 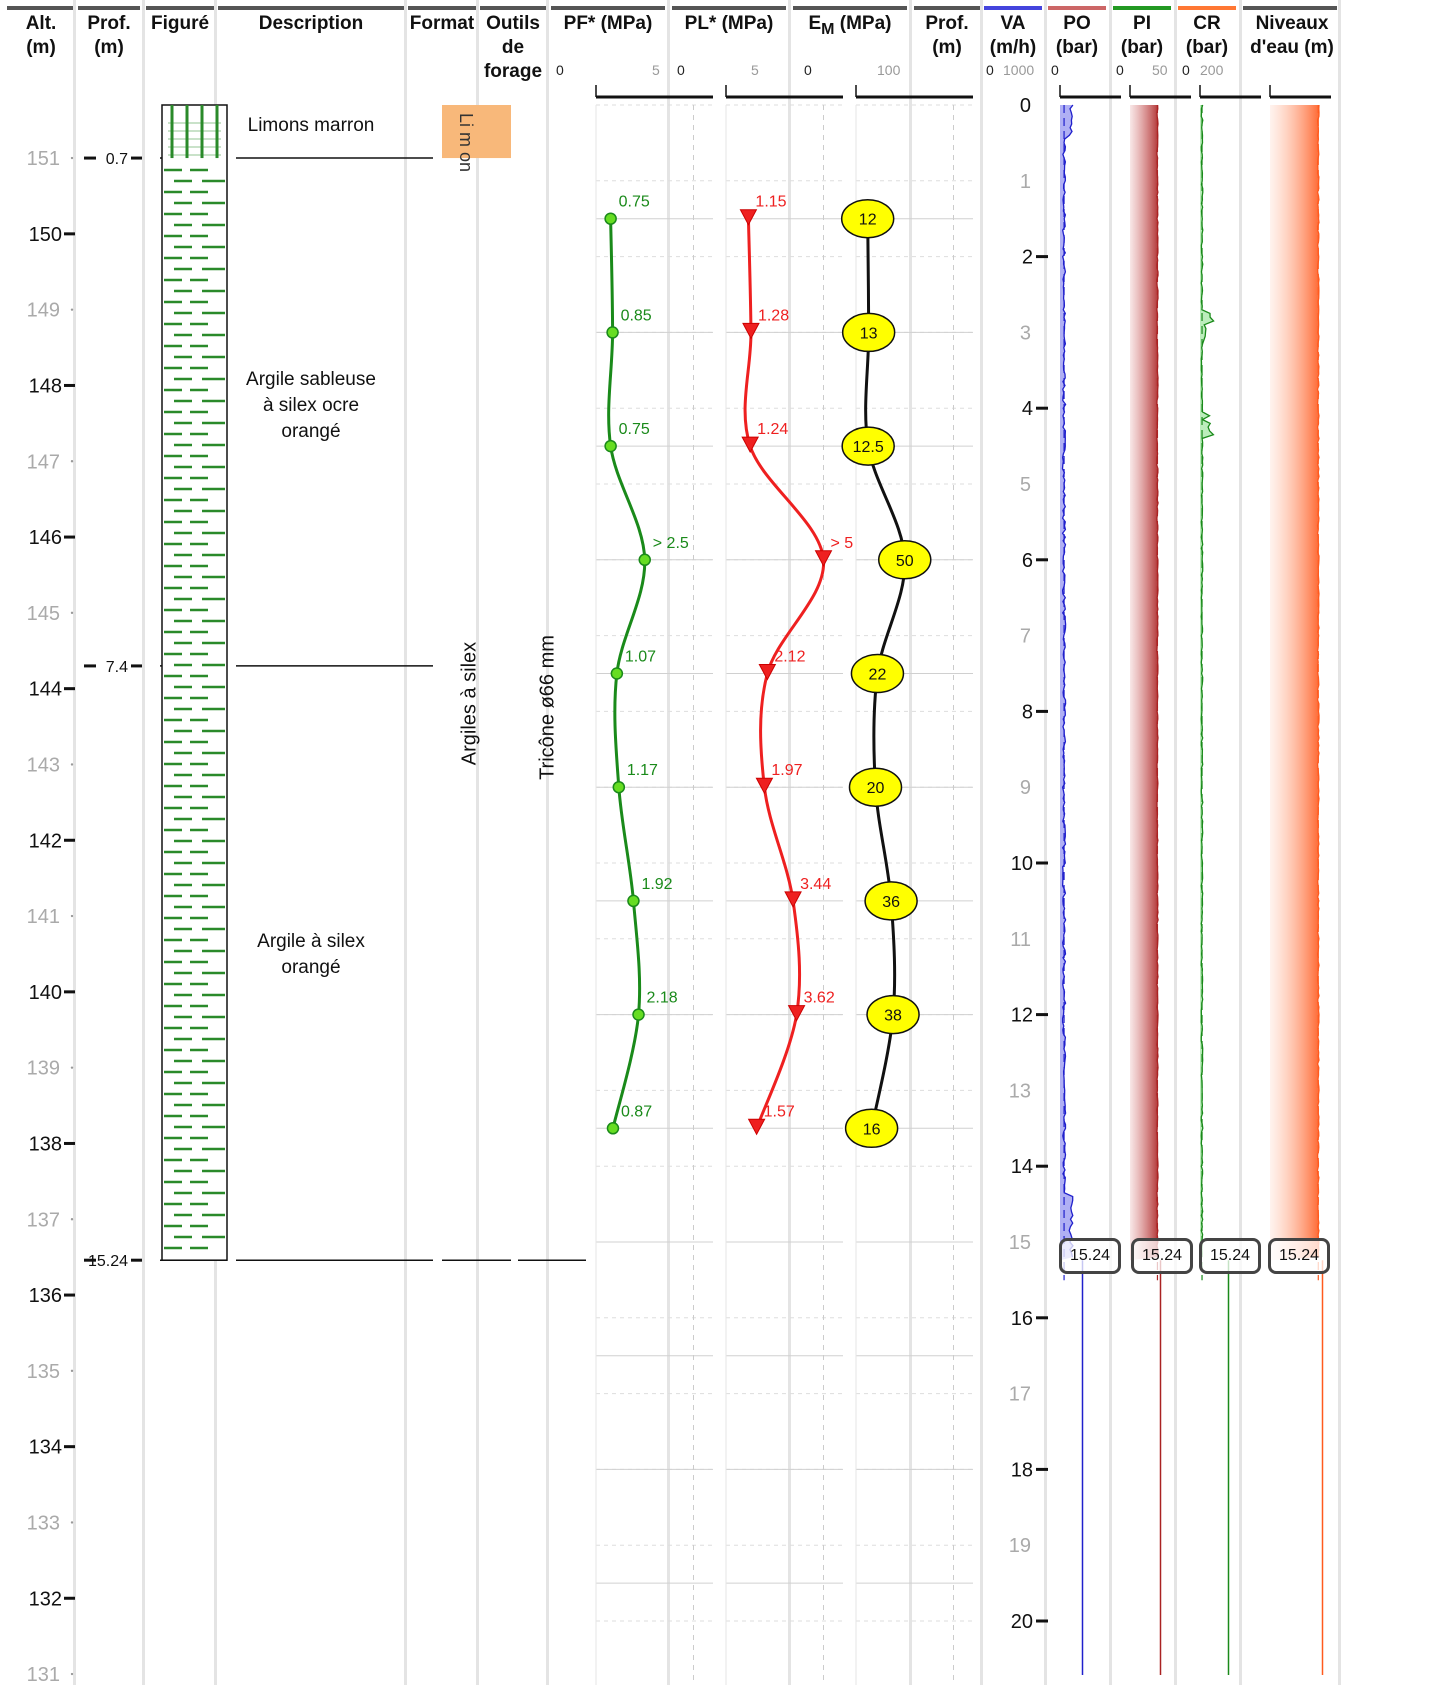 What do you see at coordinates (872, 1129) in the screenshot?
I see `em-value-label: 16` at bounding box center [872, 1129].